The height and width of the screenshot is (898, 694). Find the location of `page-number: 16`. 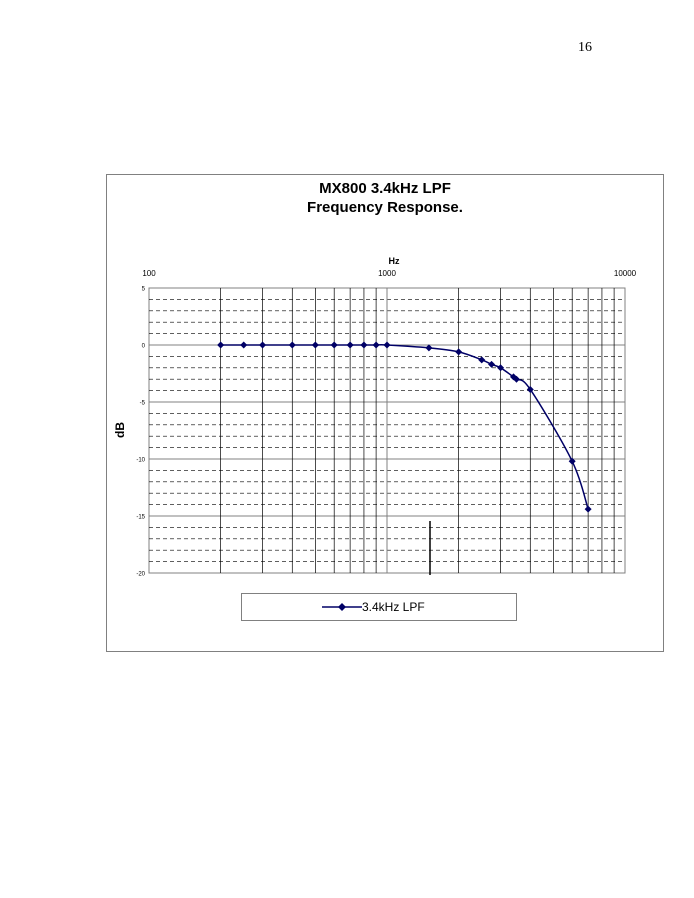

page-number: 16 is located at coordinates (585, 47).